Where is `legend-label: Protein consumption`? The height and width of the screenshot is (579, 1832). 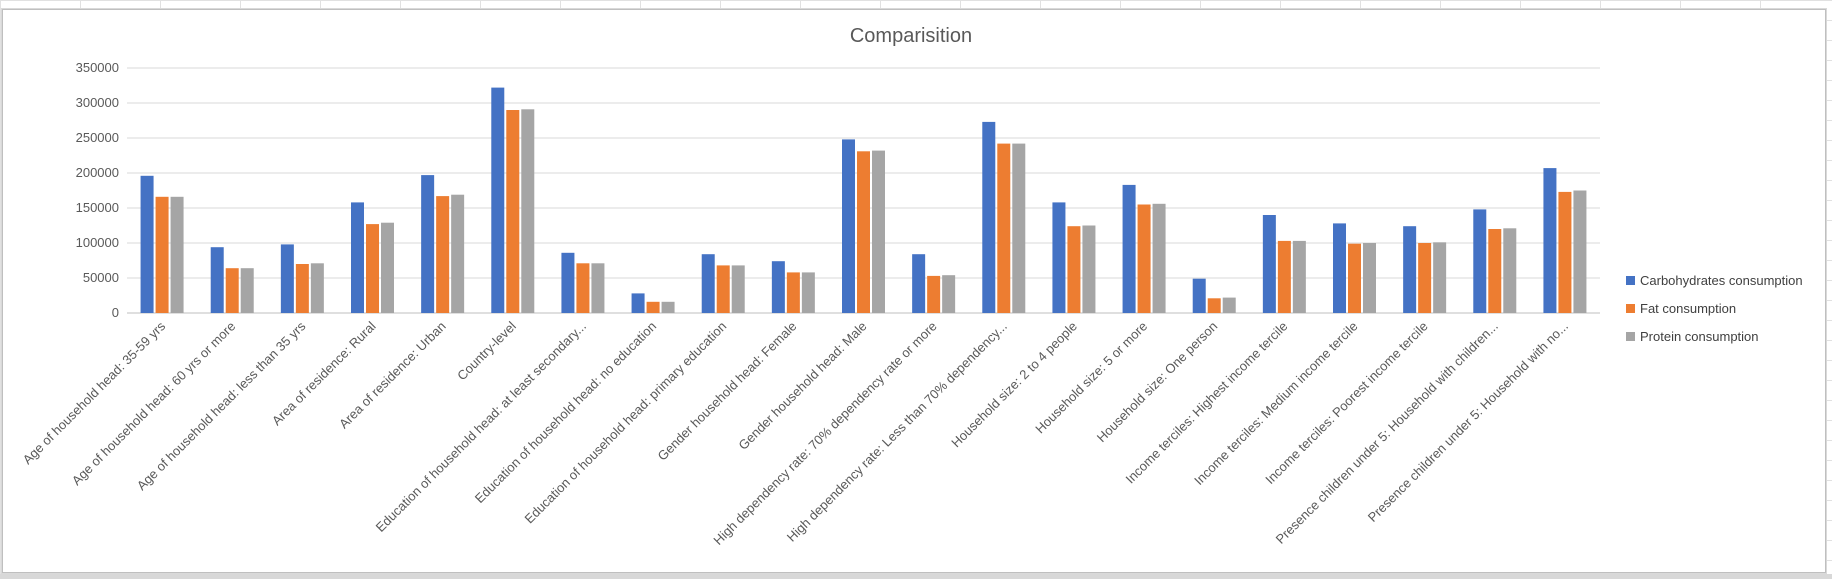
legend-label: Protein consumption is located at coordinates (1699, 336).